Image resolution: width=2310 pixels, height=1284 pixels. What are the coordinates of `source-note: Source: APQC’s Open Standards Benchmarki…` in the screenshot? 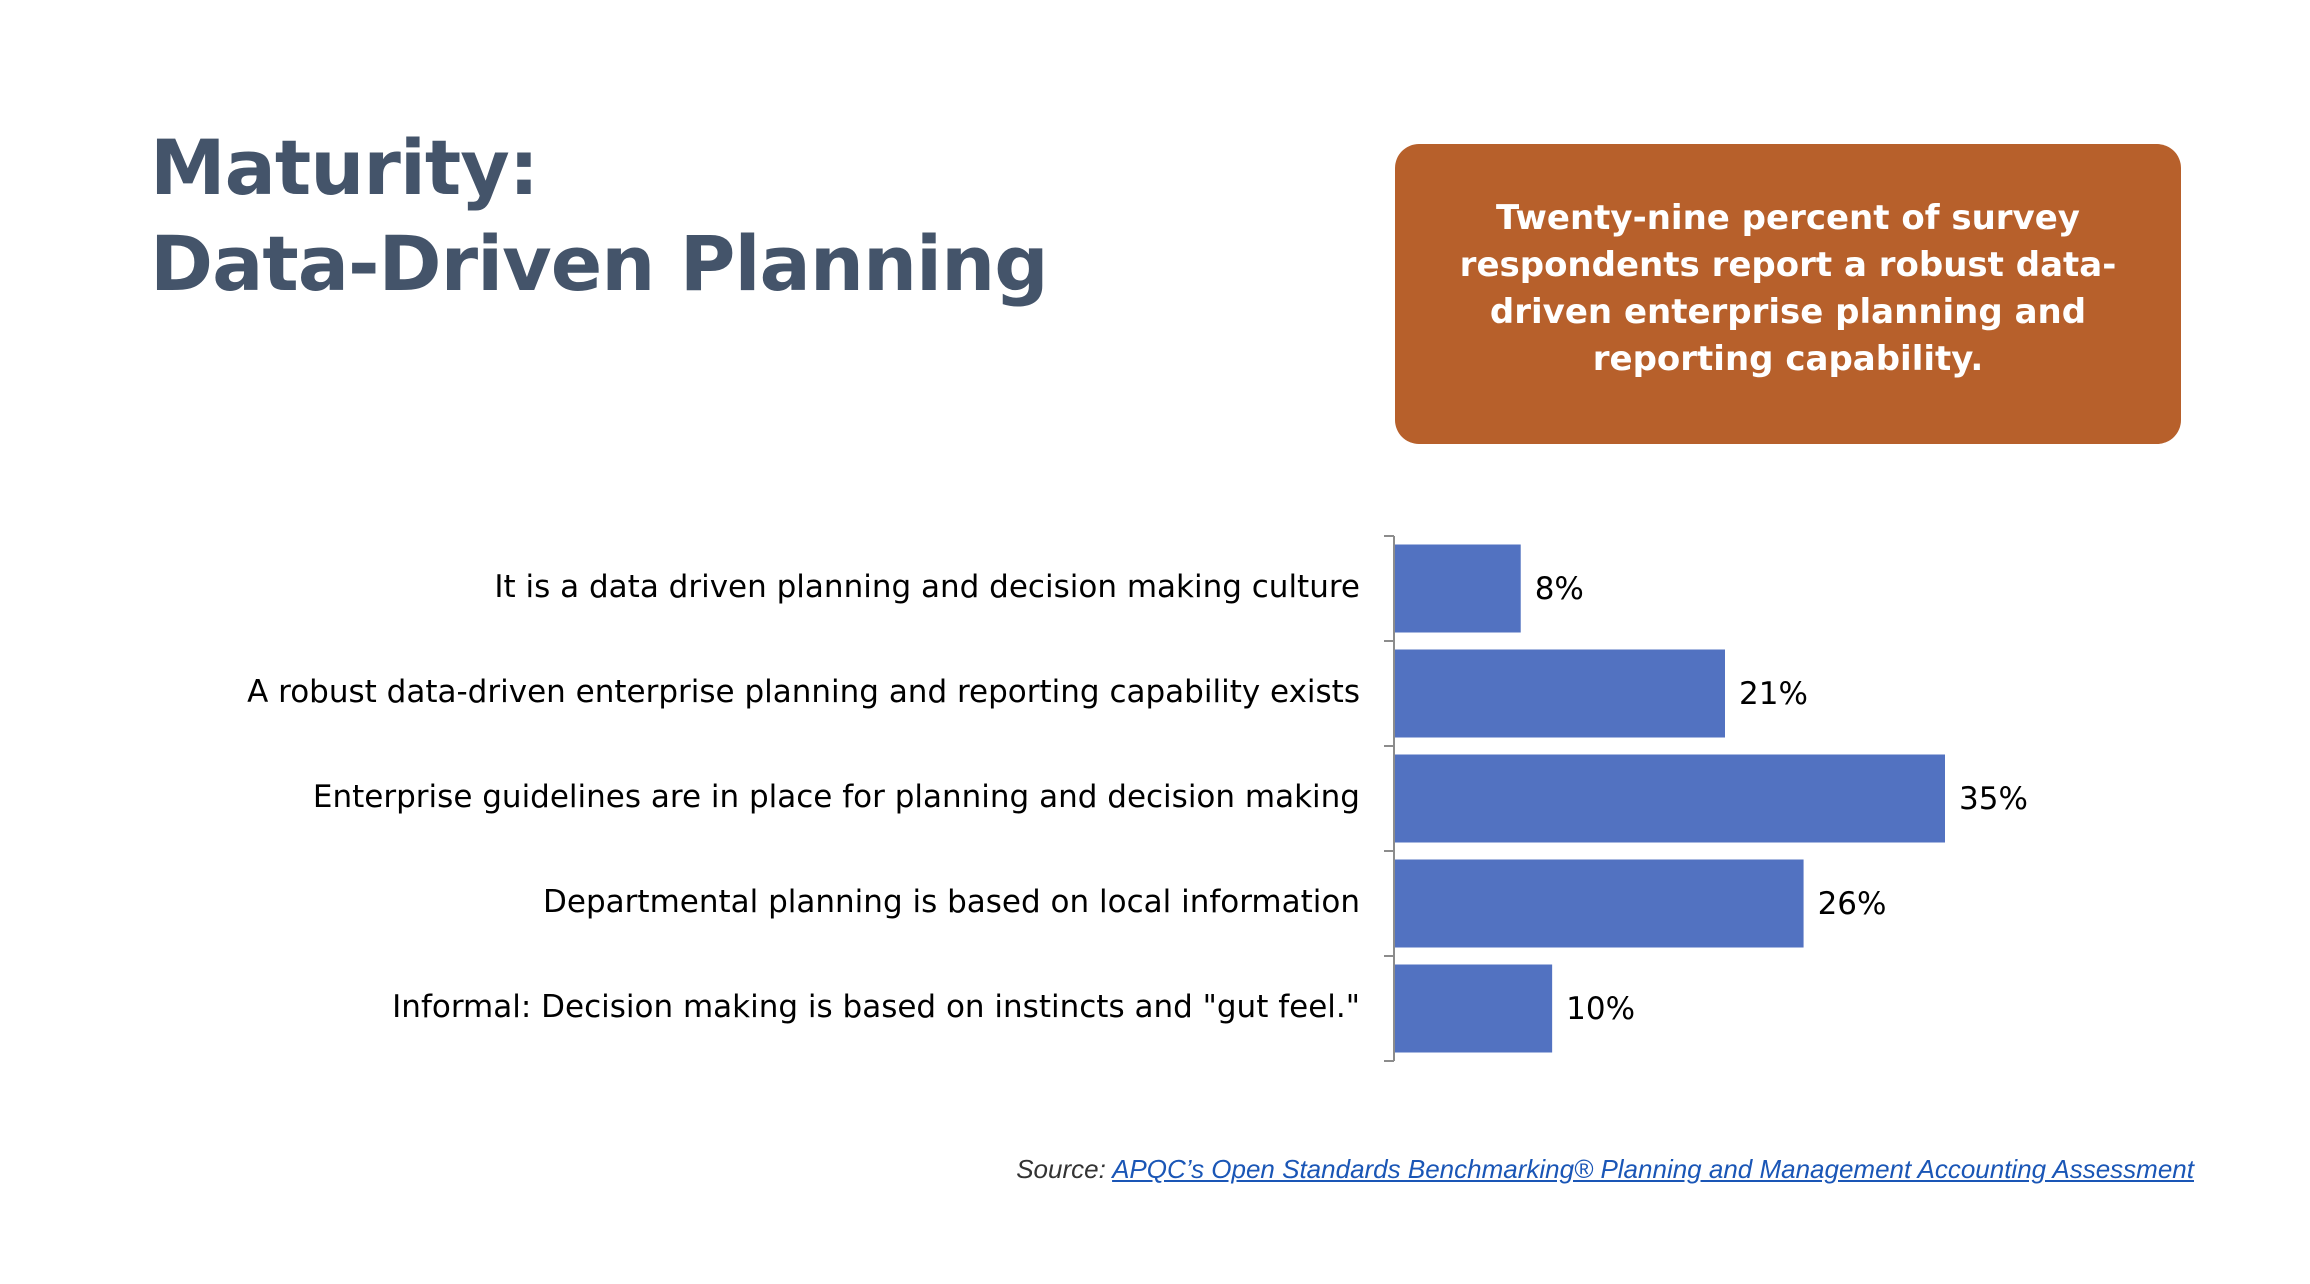 It's located at (1605, 1169).